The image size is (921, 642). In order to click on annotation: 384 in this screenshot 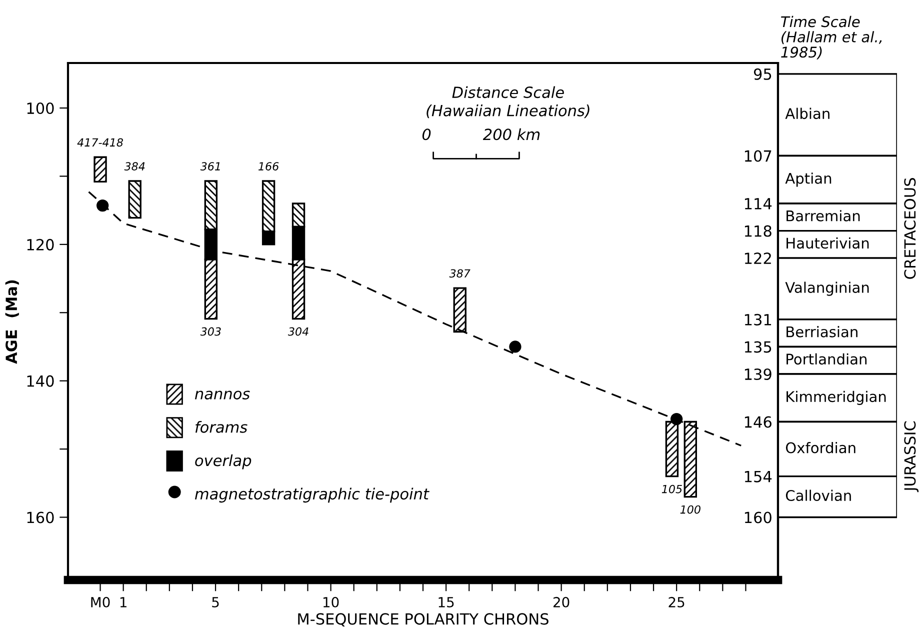, I will do `click(134, 166)`.